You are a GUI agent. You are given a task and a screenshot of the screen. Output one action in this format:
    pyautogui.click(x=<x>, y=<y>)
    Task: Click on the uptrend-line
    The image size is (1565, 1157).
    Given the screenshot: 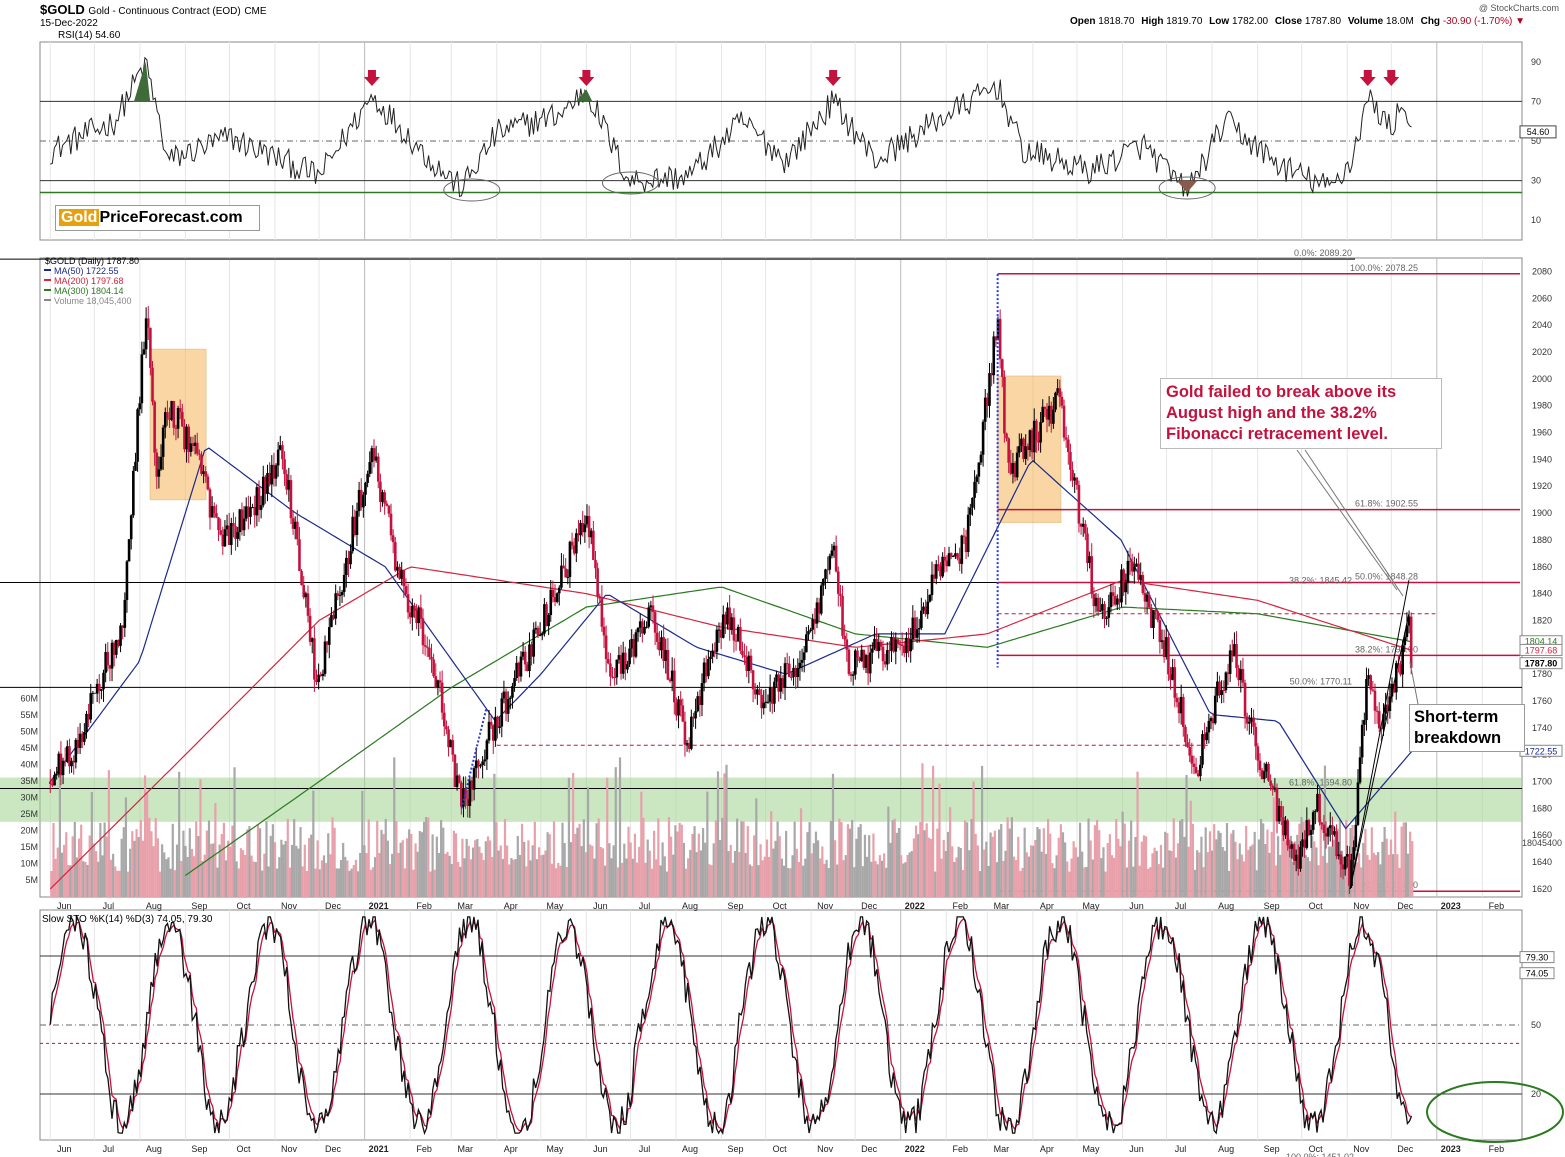 What is the action you would take?
    pyautogui.click(x=1379, y=735)
    